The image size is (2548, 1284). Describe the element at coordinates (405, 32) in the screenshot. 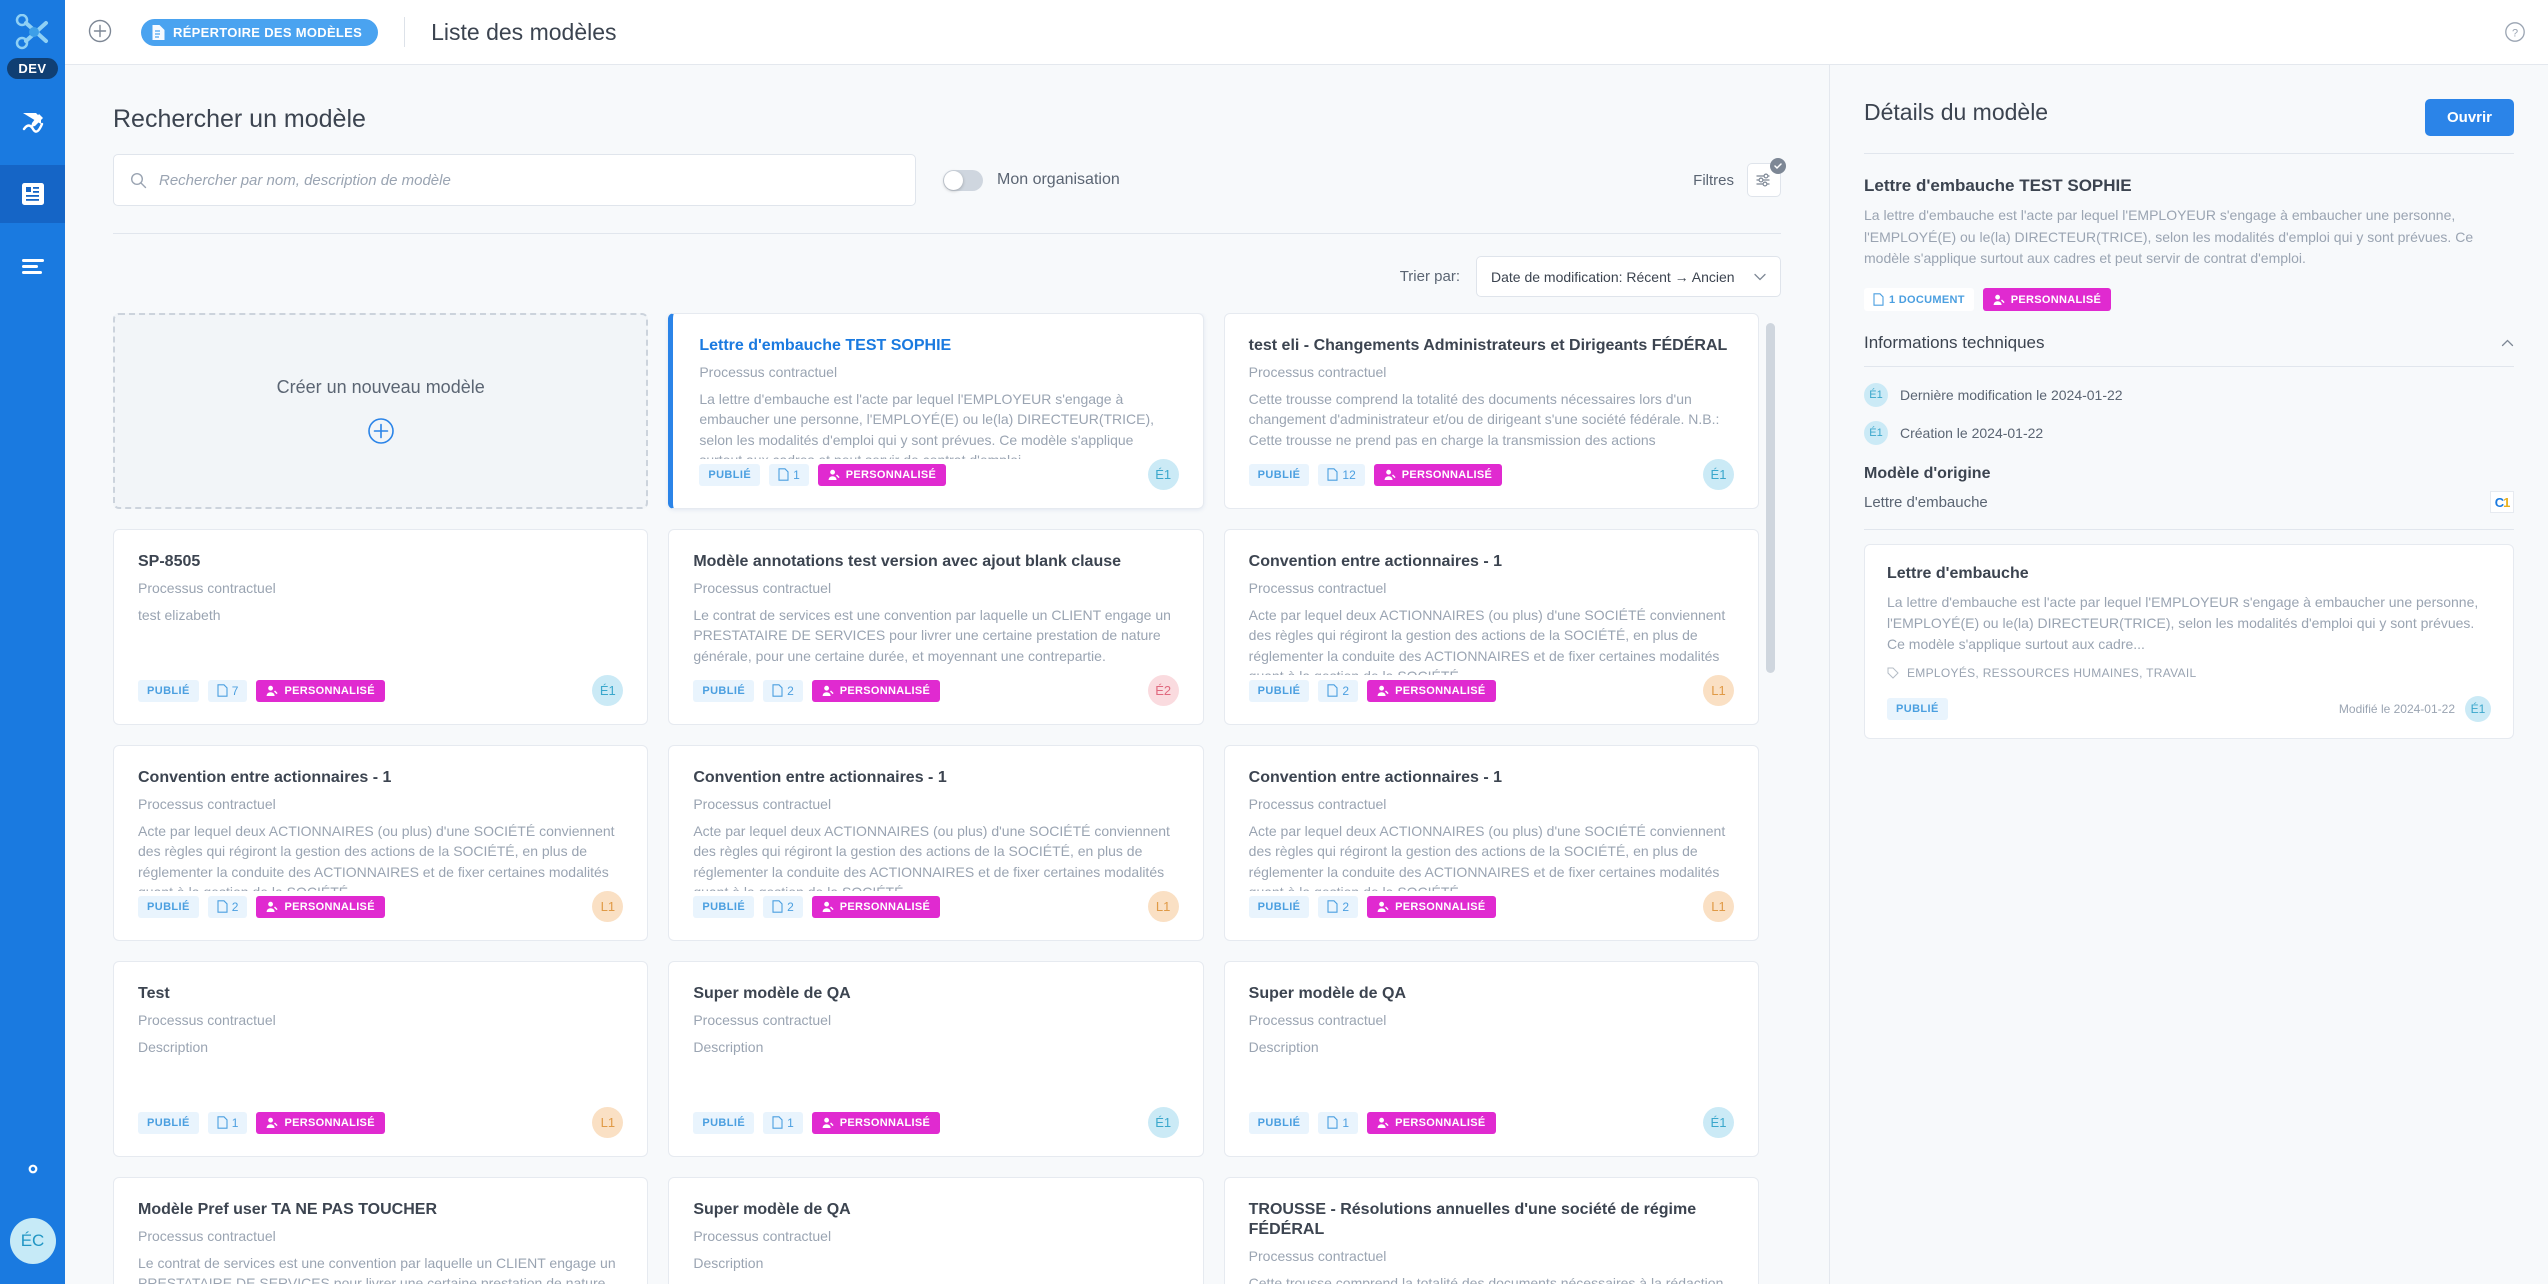

I see `breadcrumb-separator` at that location.